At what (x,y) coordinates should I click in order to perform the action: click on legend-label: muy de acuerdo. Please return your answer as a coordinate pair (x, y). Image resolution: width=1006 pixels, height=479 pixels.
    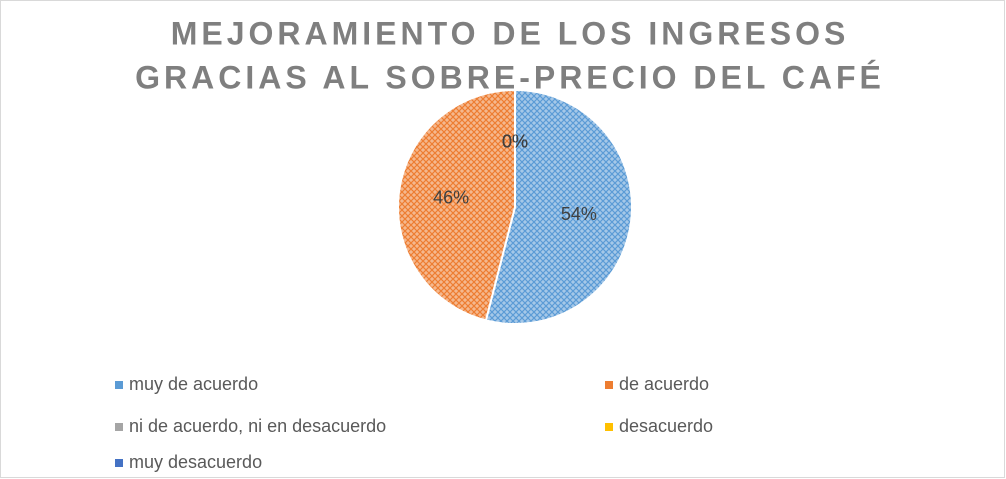
    Looking at the image, I should click on (193, 384).